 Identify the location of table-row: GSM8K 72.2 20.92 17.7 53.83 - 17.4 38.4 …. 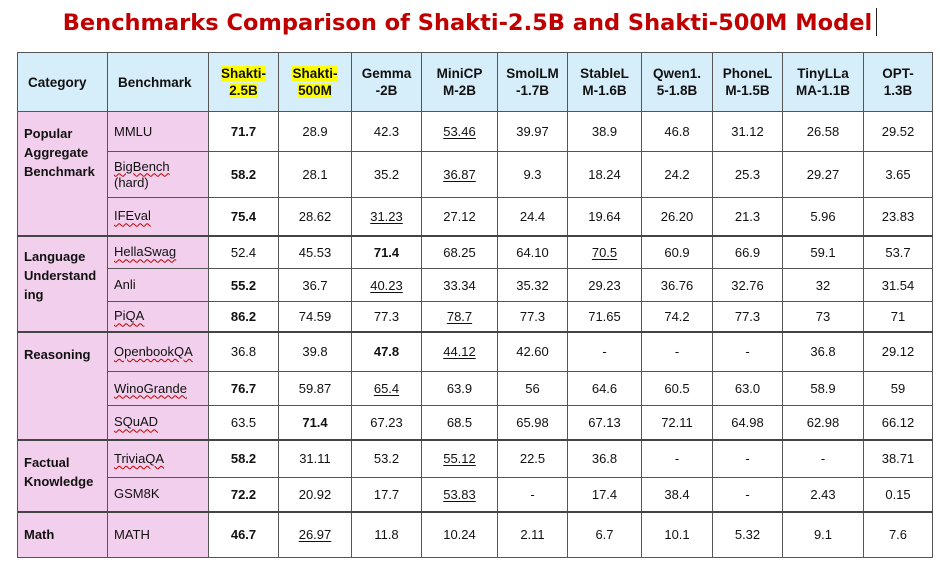
(475, 494).